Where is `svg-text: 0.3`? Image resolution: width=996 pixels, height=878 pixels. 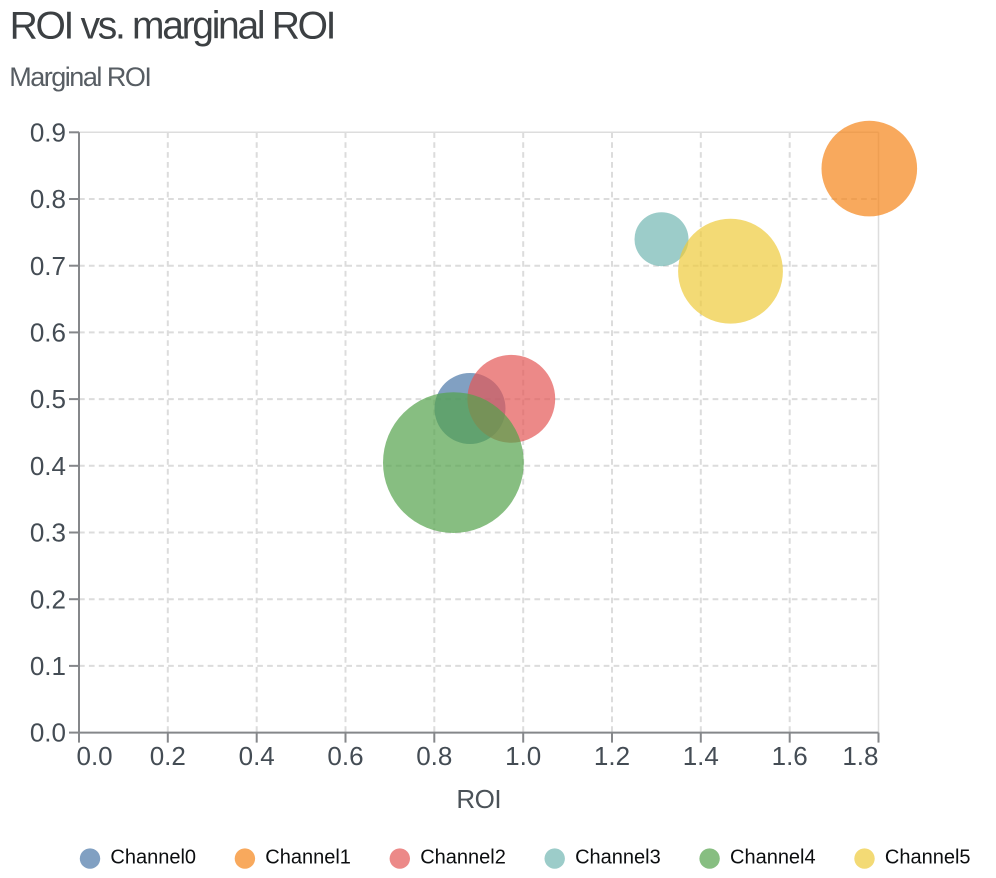 svg-text: 0.3 is located at coordinates (48, 533).